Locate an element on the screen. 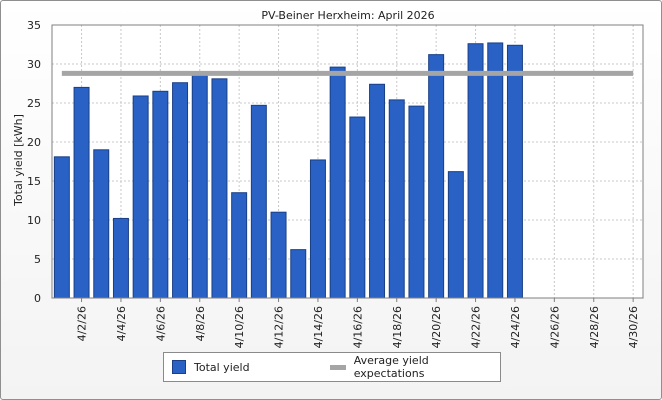  y-tick-label: 10 is located at coordinates (34, 220).